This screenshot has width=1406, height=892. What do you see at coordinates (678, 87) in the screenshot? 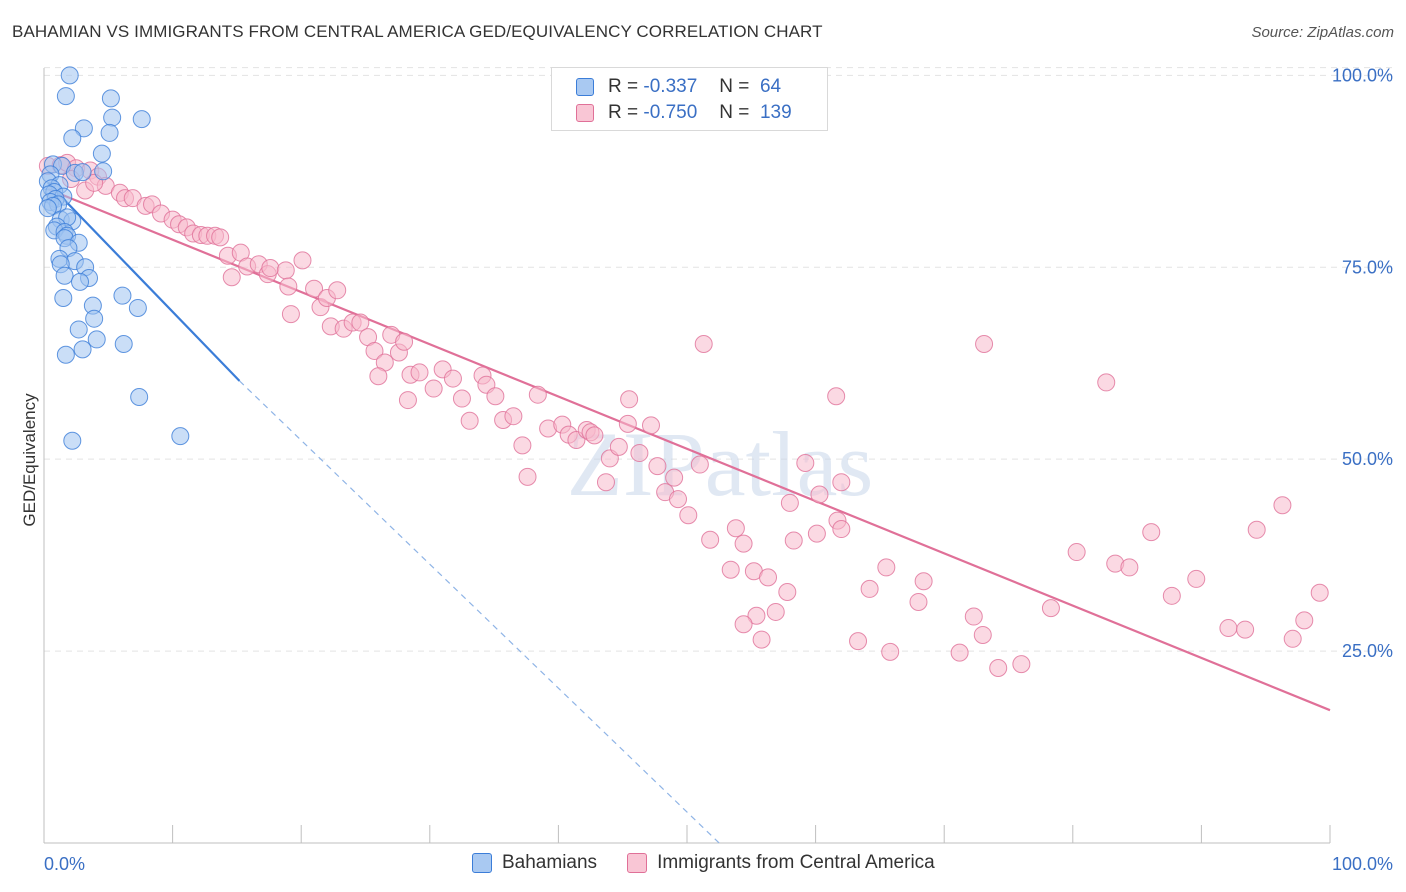
I see `legend-row-bahamians: R = -0.337 N = 64` at bounding box center [678, 87].